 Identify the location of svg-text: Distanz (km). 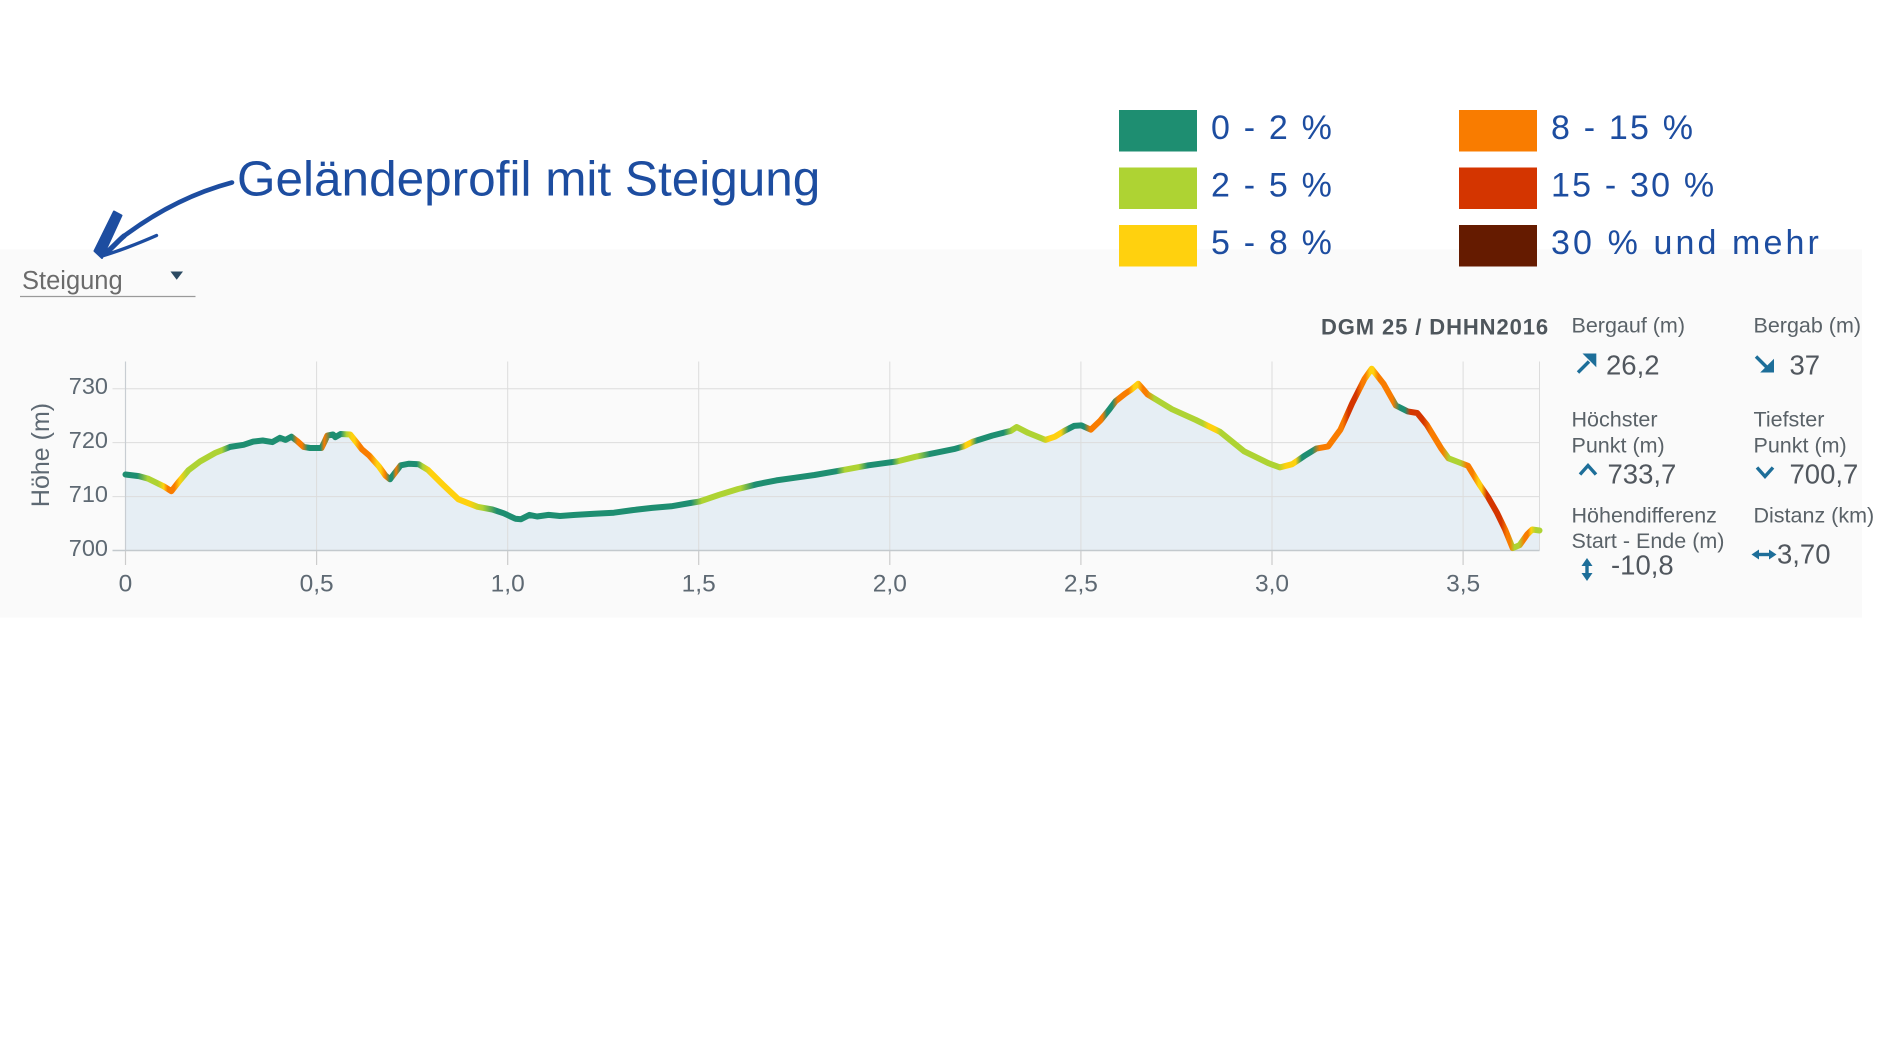
(1814, 516).